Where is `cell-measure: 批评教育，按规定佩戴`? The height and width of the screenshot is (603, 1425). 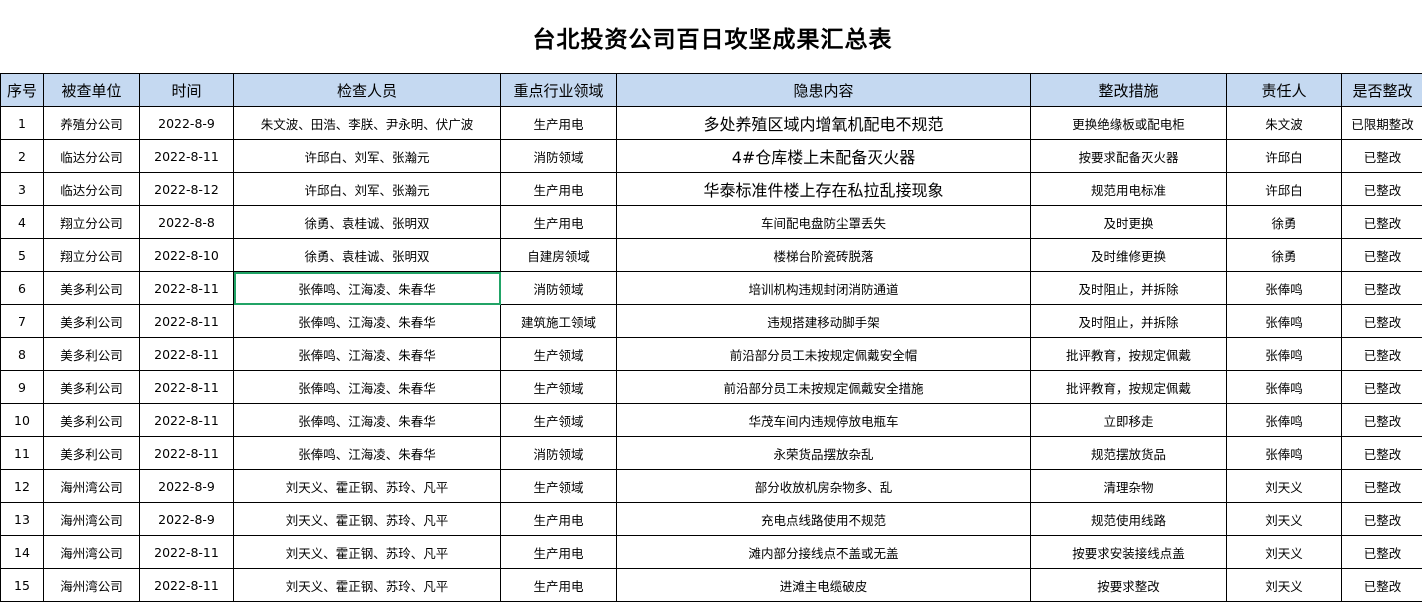
cell-measure: 批评教育，按规定佩戴 is located at coordinates (1128, 387).